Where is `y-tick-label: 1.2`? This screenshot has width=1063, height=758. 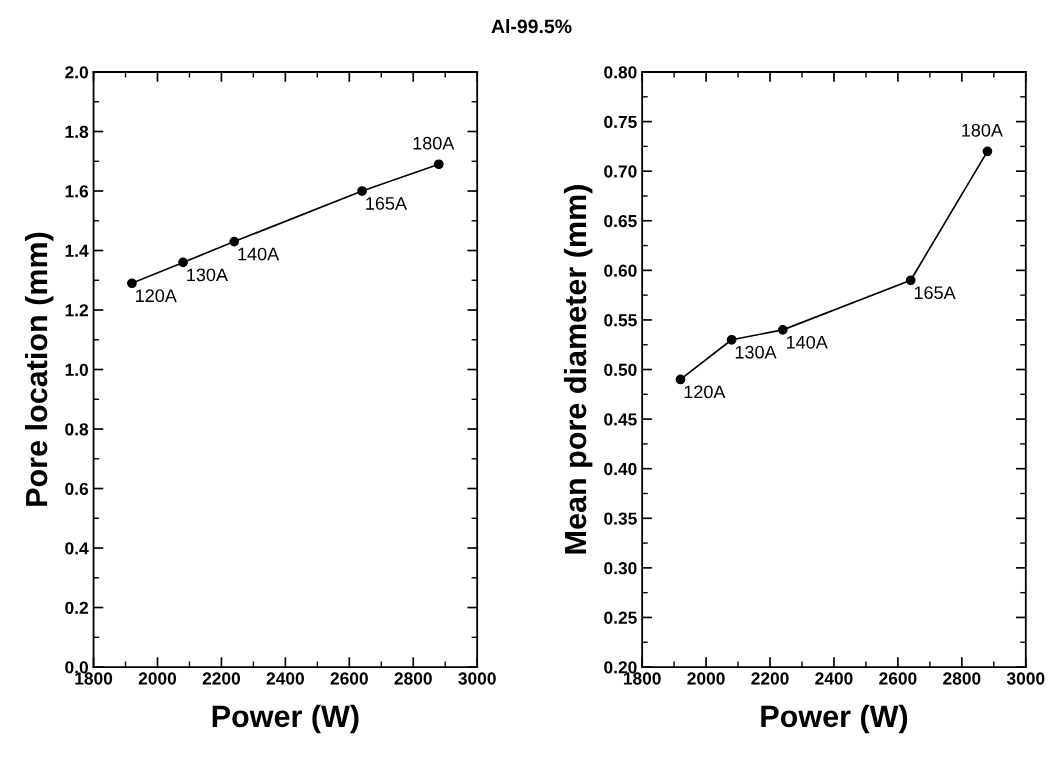 y-tick-label: 1.2 is located at coordinates (76, 310).